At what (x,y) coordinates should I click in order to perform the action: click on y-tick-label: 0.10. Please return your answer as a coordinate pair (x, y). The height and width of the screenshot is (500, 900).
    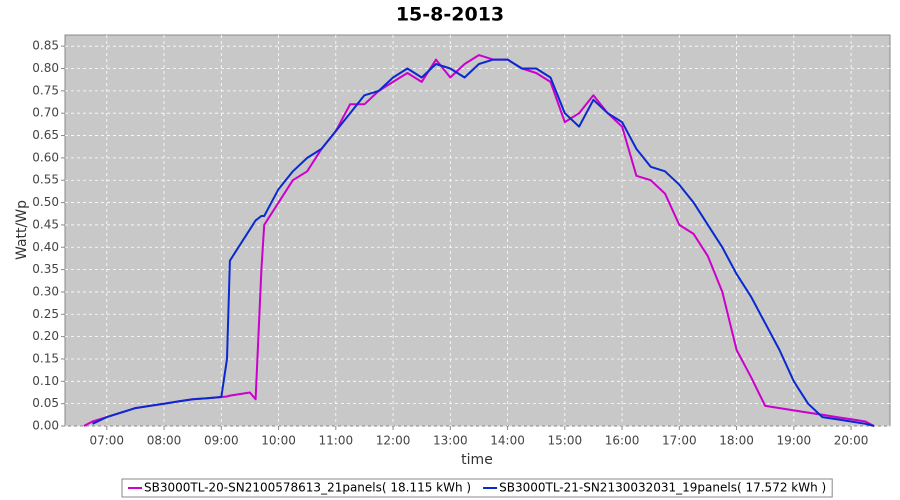
    Looking at the image, I should click on (45, 381).